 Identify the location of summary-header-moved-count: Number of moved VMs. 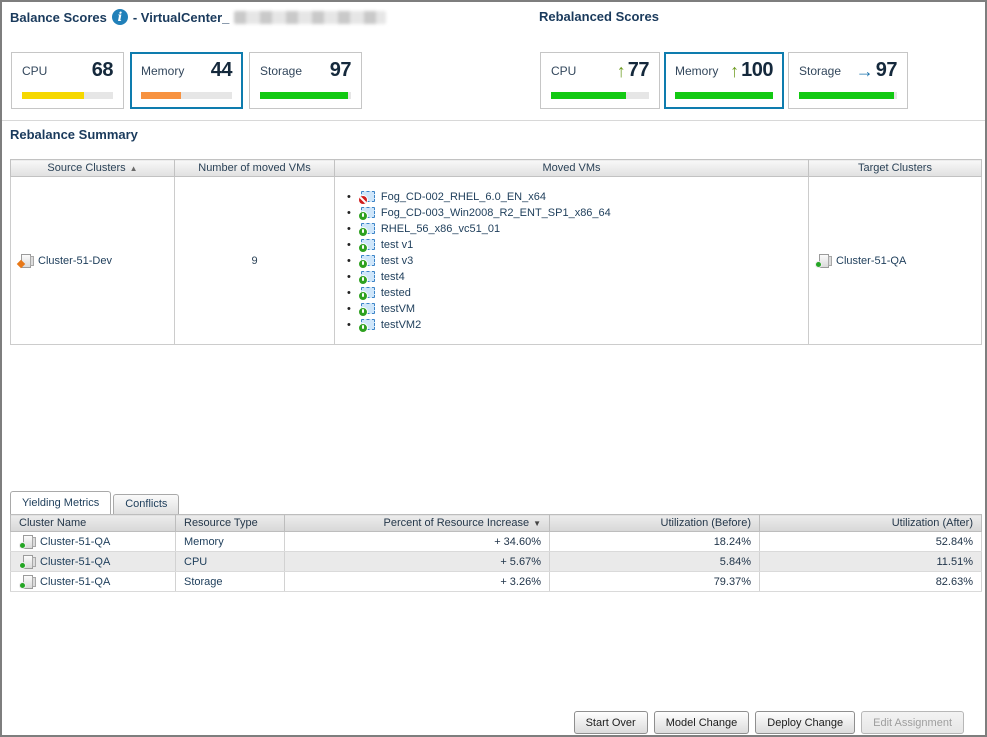
(254, 168).